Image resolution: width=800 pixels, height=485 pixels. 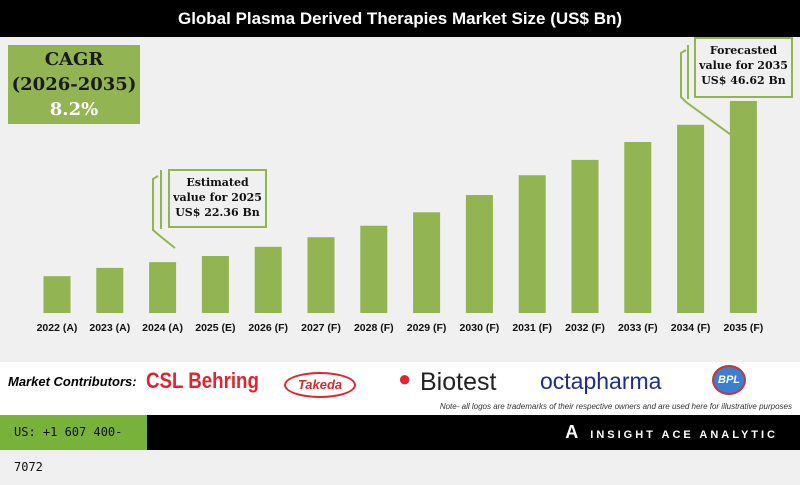 What do you see at coordinates (73, 444) in the screenshot?
I see `phone-number: US: +1 607 400-7072` at bounding box center [73, 444].